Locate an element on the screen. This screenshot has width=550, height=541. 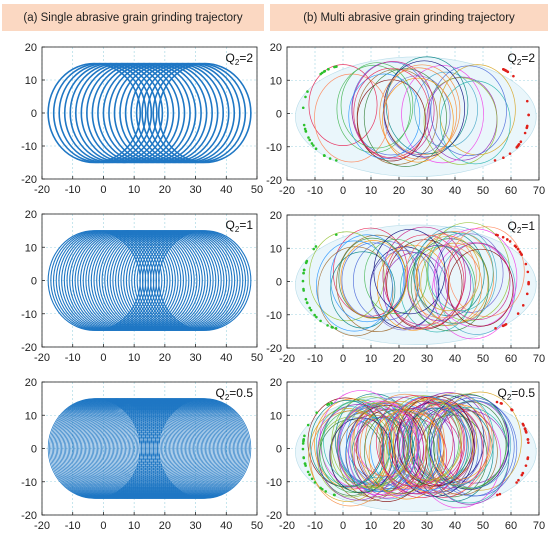
chart-b2: -20 -10 0 10 20 30 40 50 60 70 -20 -10 0 10 20 Q2=1 is located at coordinates (405, 287).